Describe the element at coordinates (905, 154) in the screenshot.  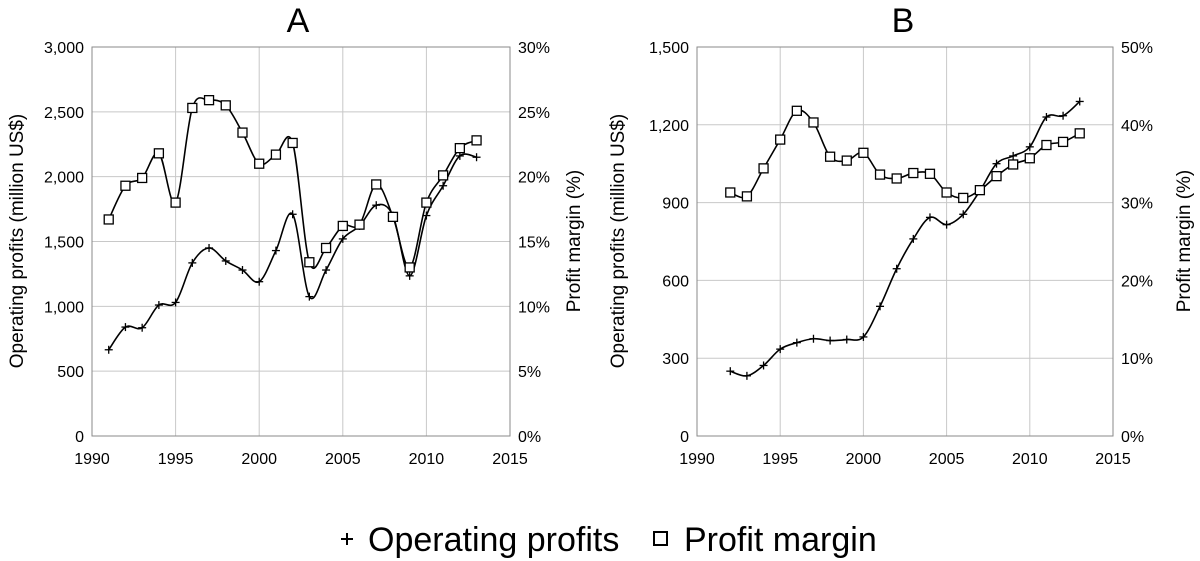
I see `panel-b-profit-margin-line` at that location.